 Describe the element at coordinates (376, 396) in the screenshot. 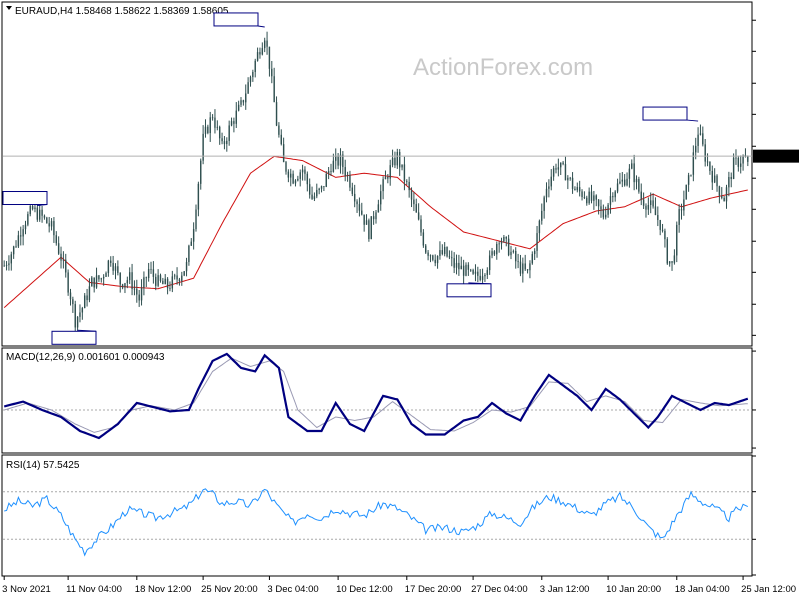

I see `macd-line` at that location.